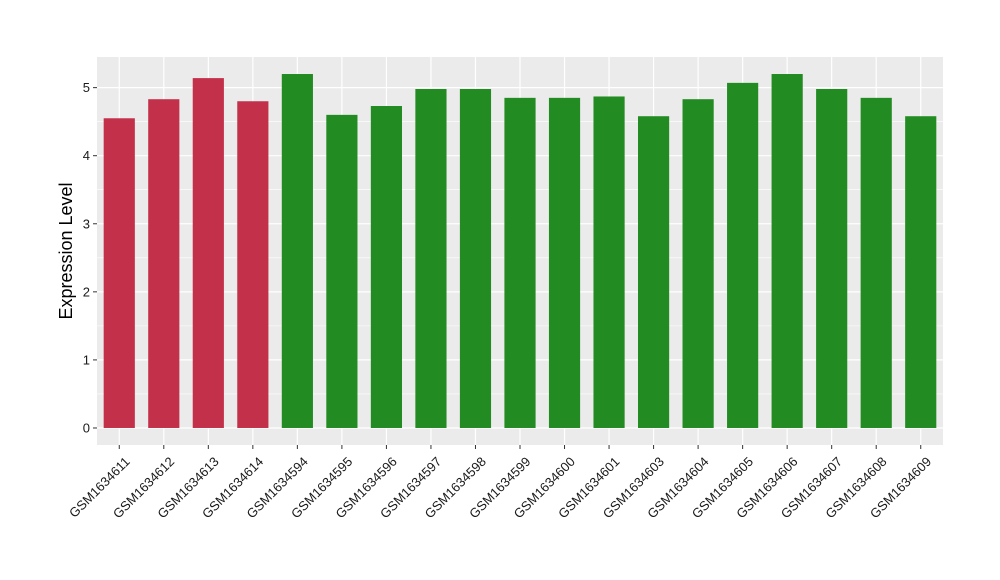 This screenshot has height=580, width=1000. What do you see at coordinates (253, 264) in the screenshot?
I see `bar-GSM1634614` at bounding box center [253, 264].